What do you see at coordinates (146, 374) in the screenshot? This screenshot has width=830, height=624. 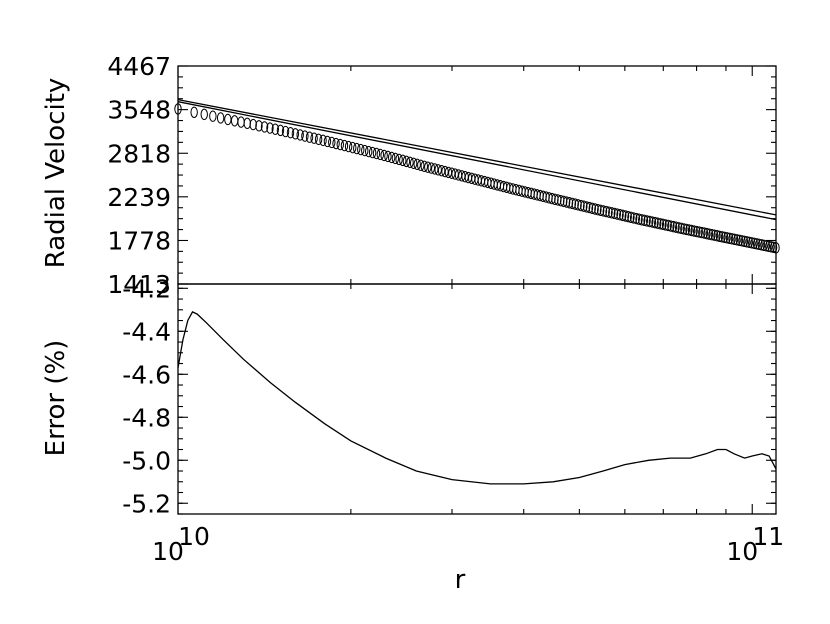 I see `bottom-y-tick-label: -4.6` at bounding box center [146, 374].